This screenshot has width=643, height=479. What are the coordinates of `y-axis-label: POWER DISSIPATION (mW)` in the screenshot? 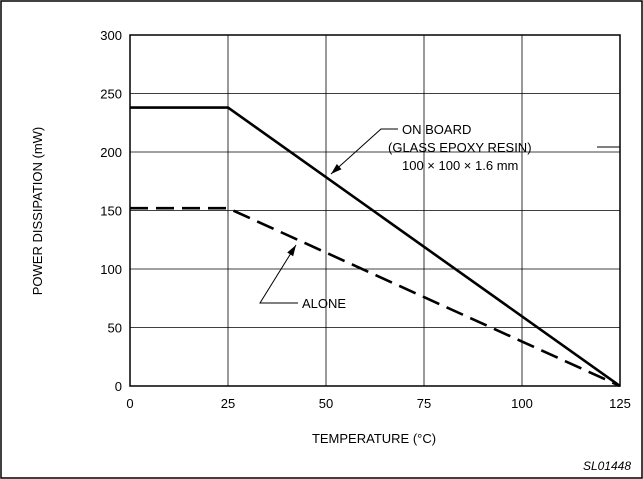 It's located at (37, 211).